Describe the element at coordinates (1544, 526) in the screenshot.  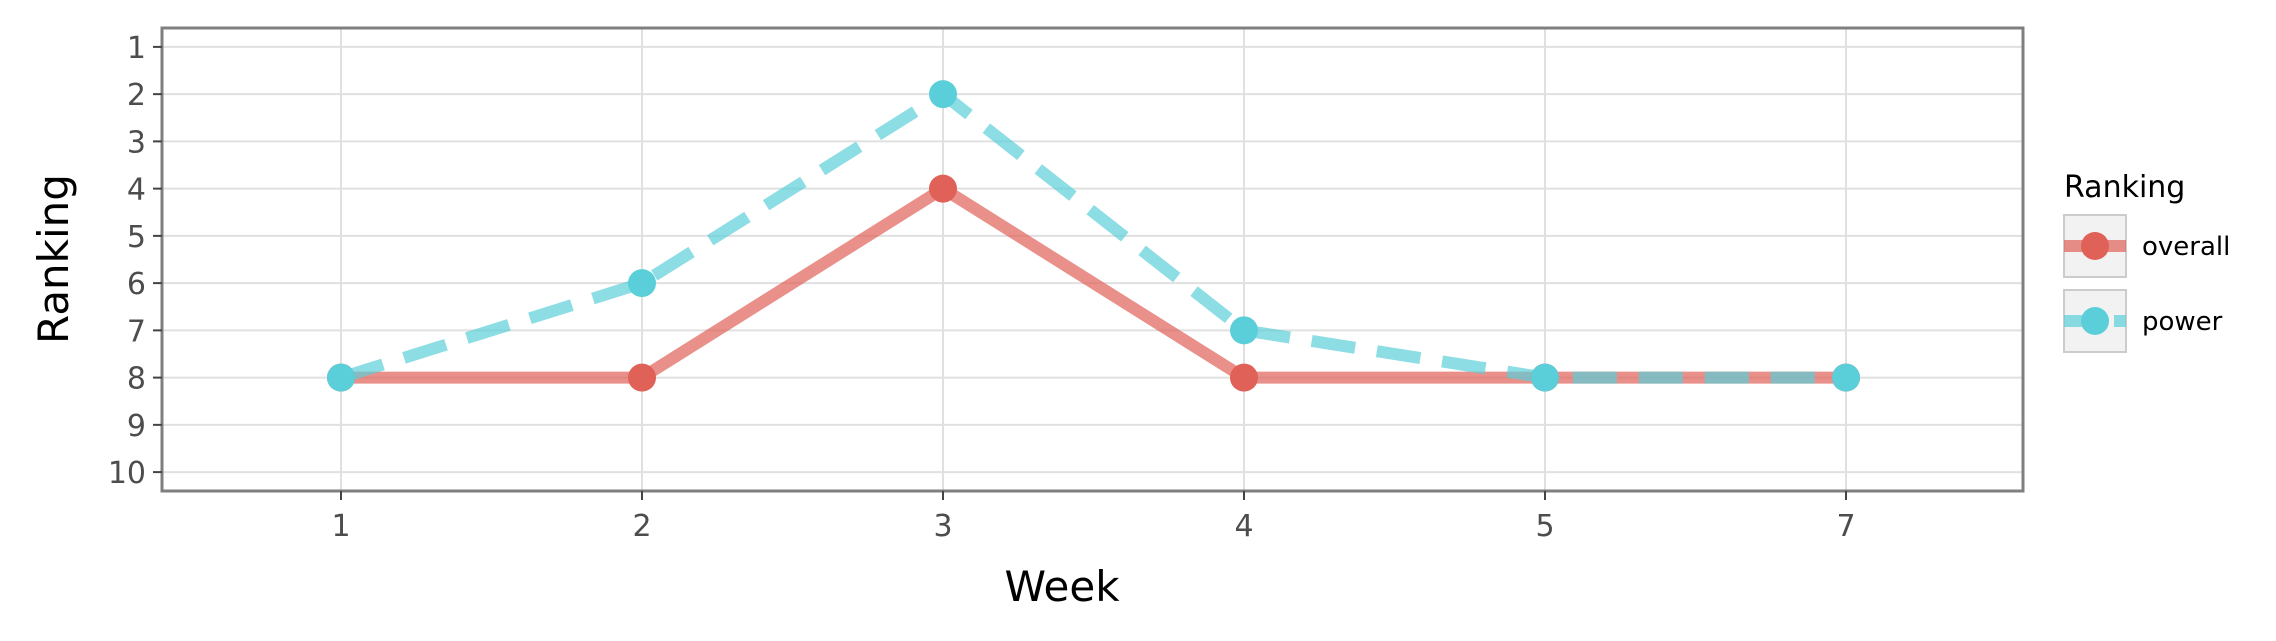
I see `x-tick-label: 5` at that location.